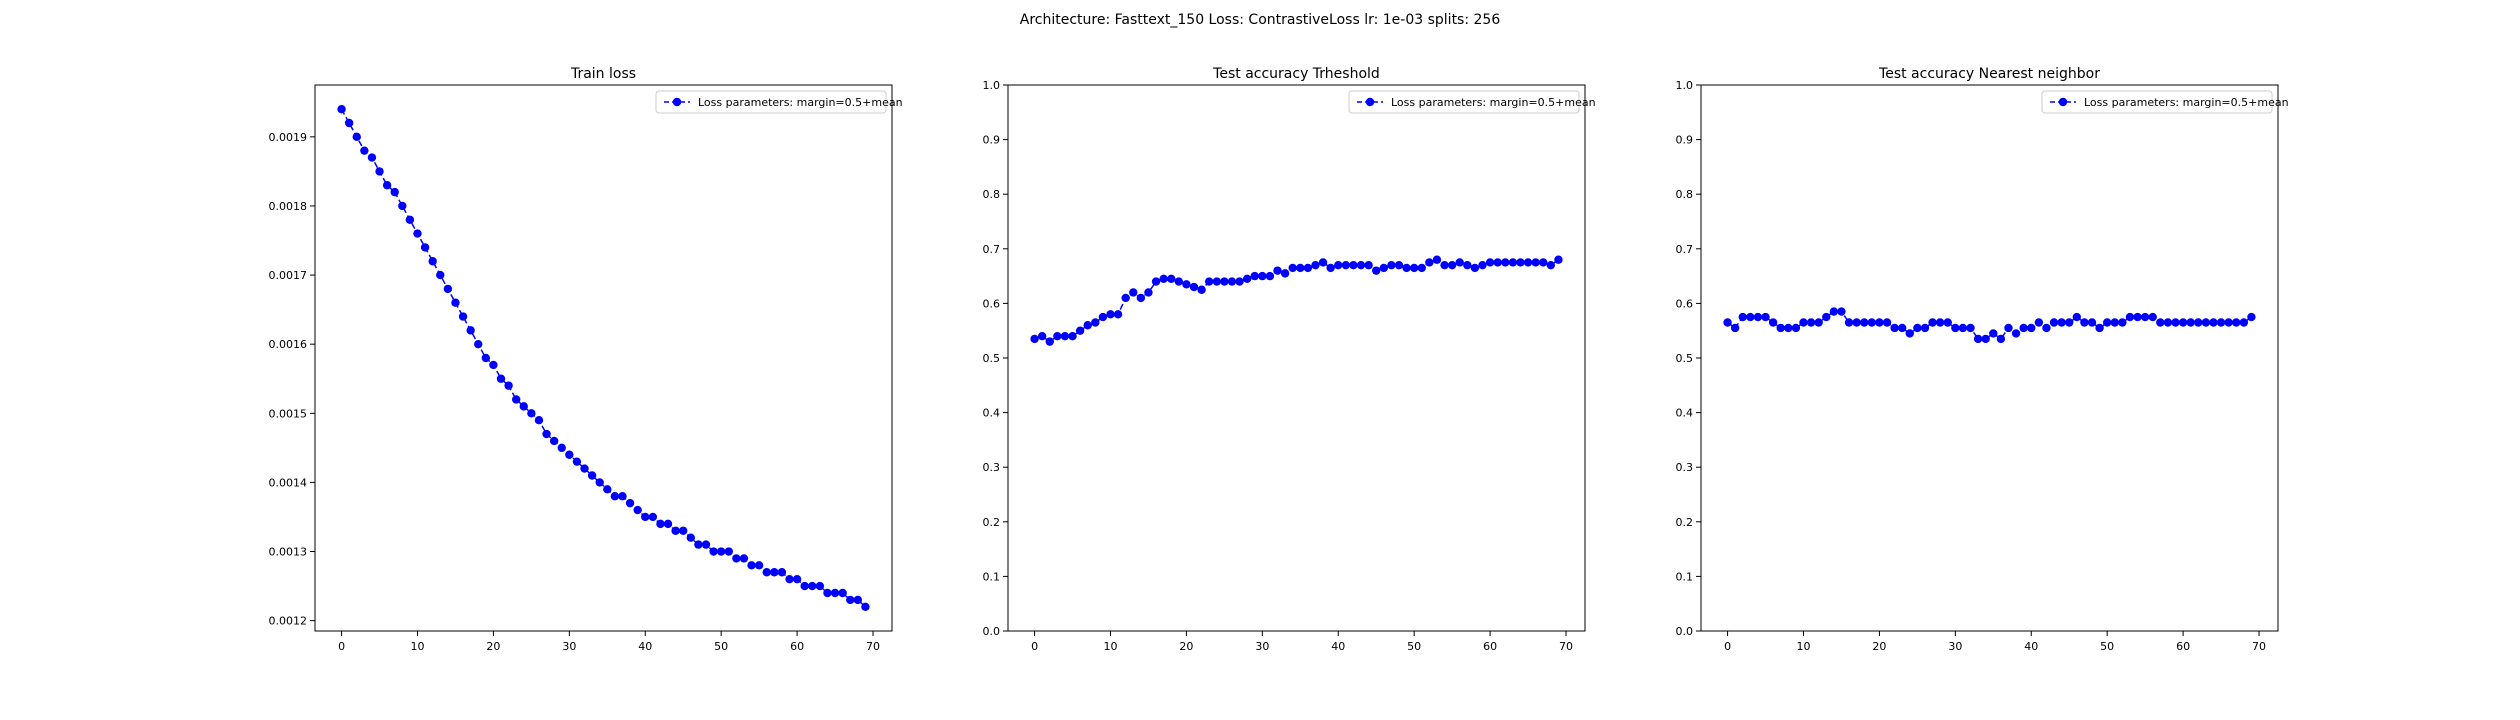 The image size is (2520, 720). I want to click on y-tick-label: 0.0012, so click(288, 621).